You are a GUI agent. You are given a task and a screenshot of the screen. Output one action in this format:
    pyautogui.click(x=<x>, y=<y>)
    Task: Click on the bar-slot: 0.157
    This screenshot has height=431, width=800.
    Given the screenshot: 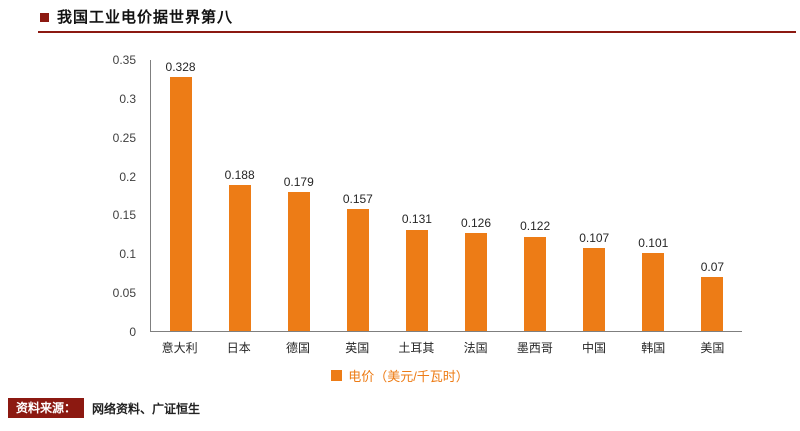 What is the action you would take?
    pyautogui.click(x=357, y=195)
    